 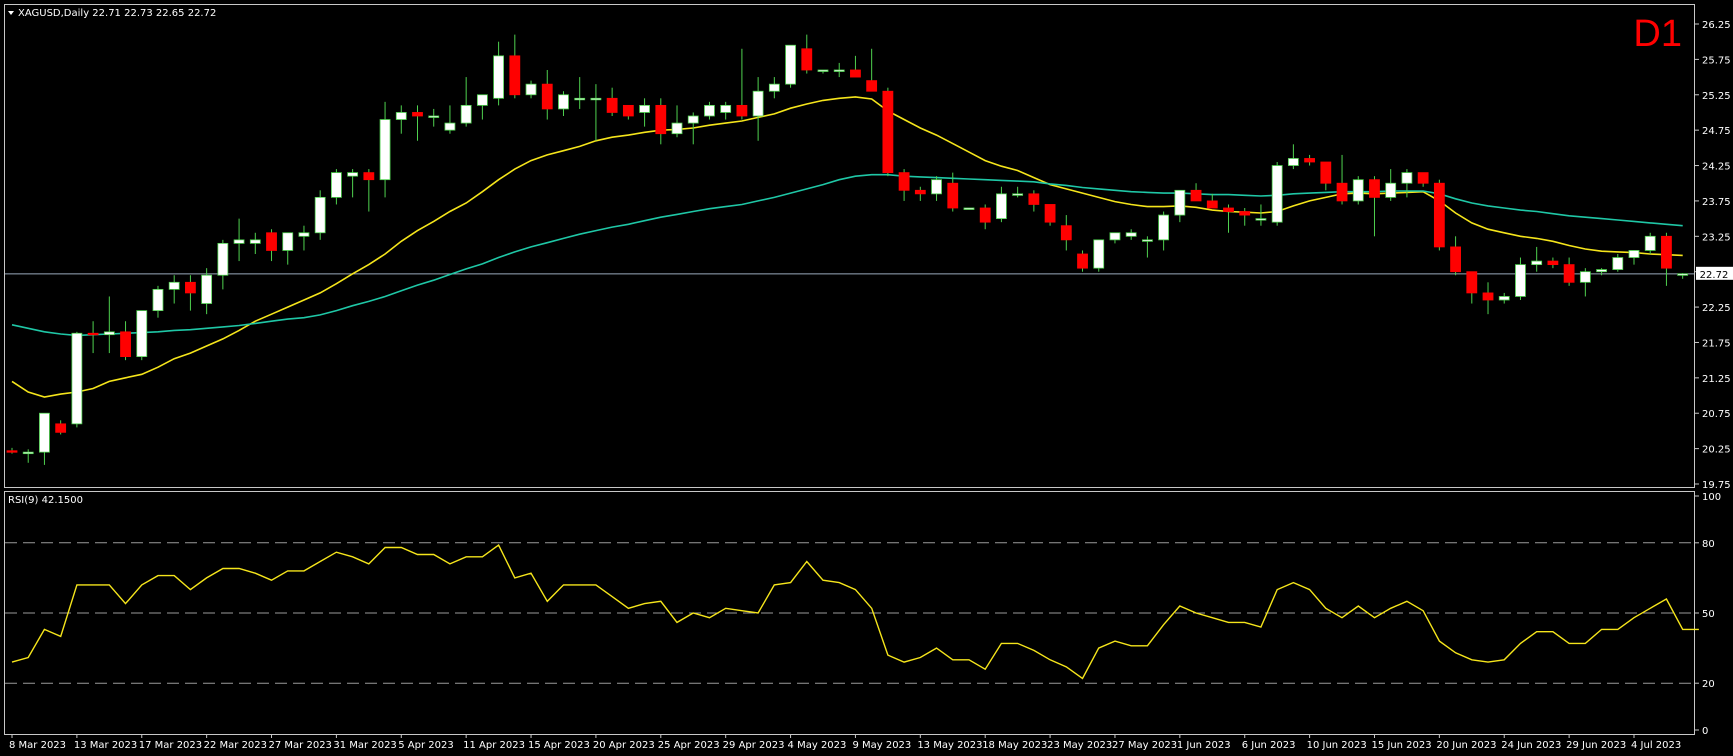 I want to click on time-tick-label: 23 May 2023, so click(x=1079, y=745).